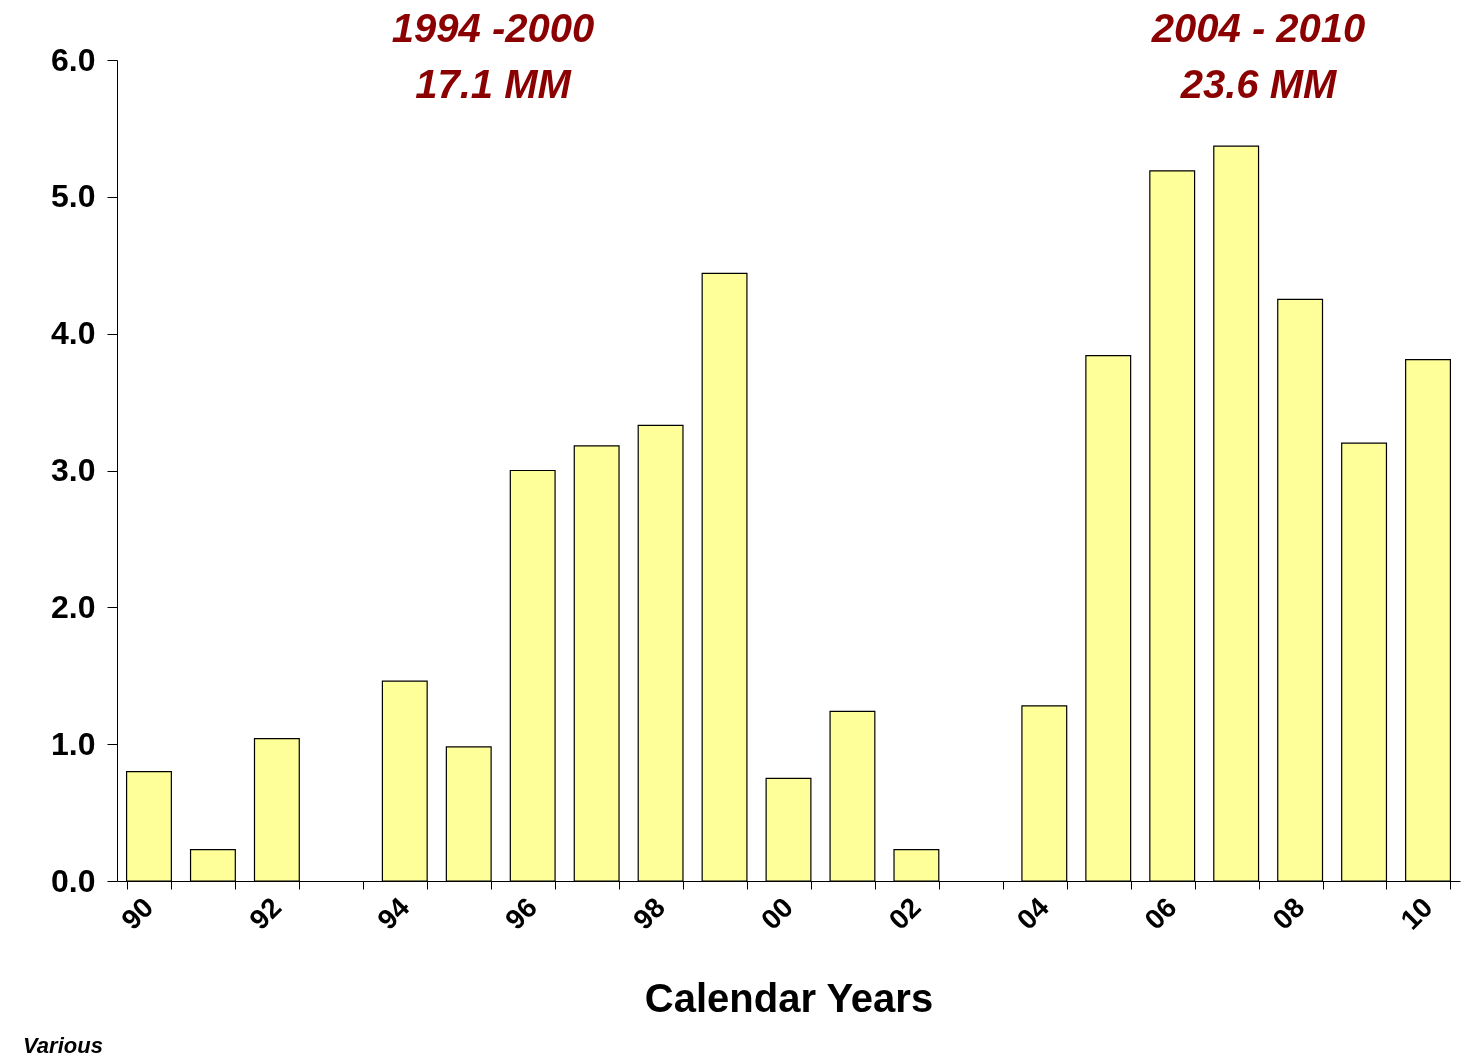  What do you see at coordinates (1032, 913) in the screenshot?
I see `x-tick-label: 04` at bounding box center [1032, 913].